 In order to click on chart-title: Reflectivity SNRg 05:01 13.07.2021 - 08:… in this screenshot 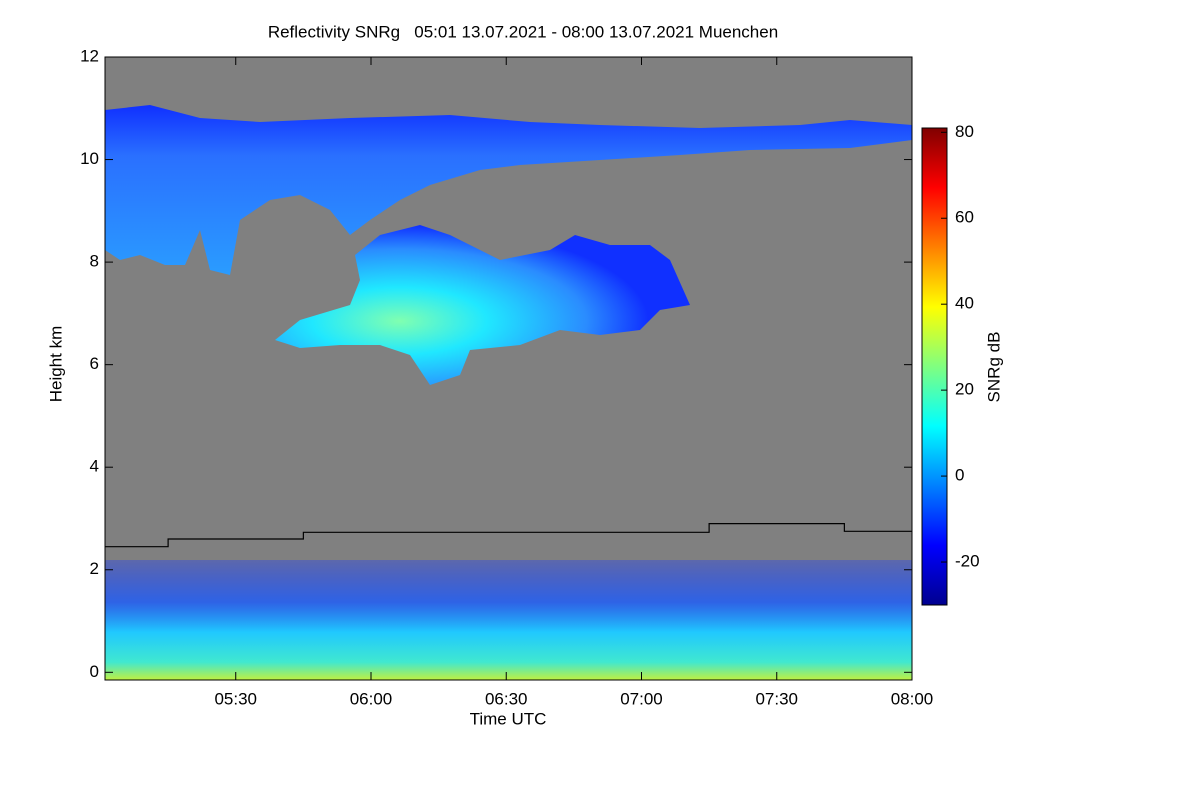, I will do `click(523, 31)`.